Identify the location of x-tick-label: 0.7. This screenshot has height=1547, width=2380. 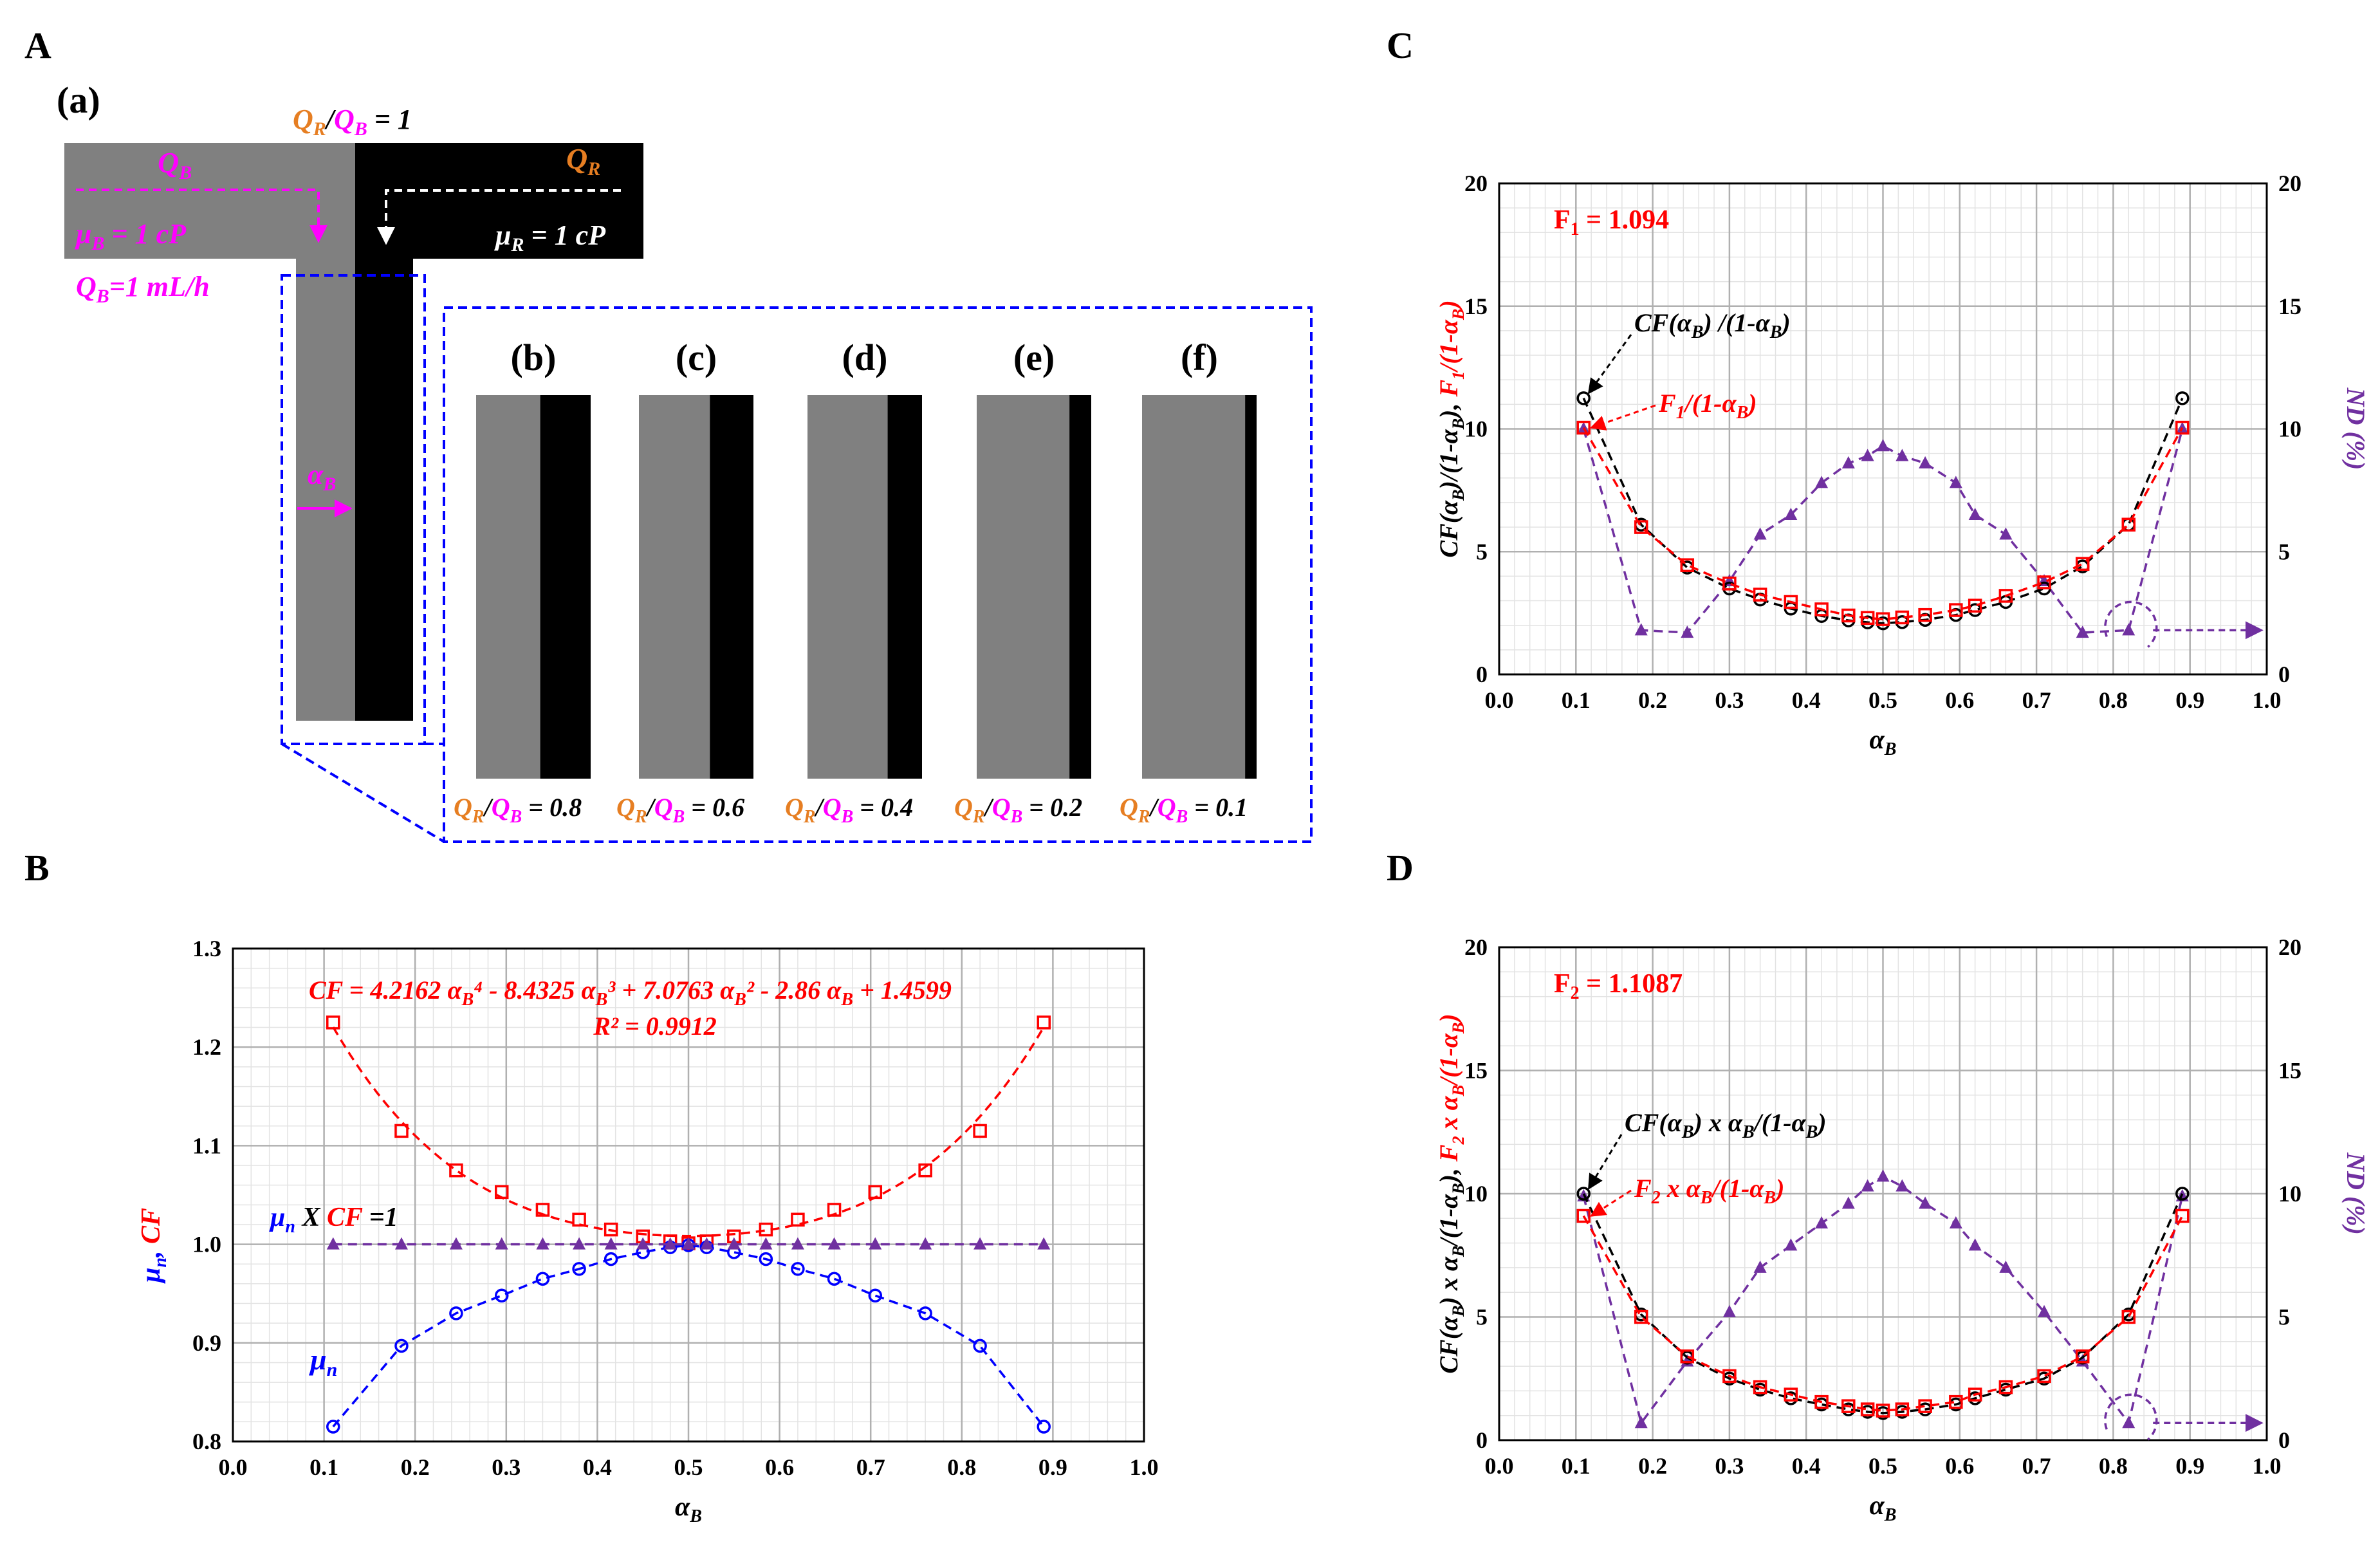
(2036, 700).